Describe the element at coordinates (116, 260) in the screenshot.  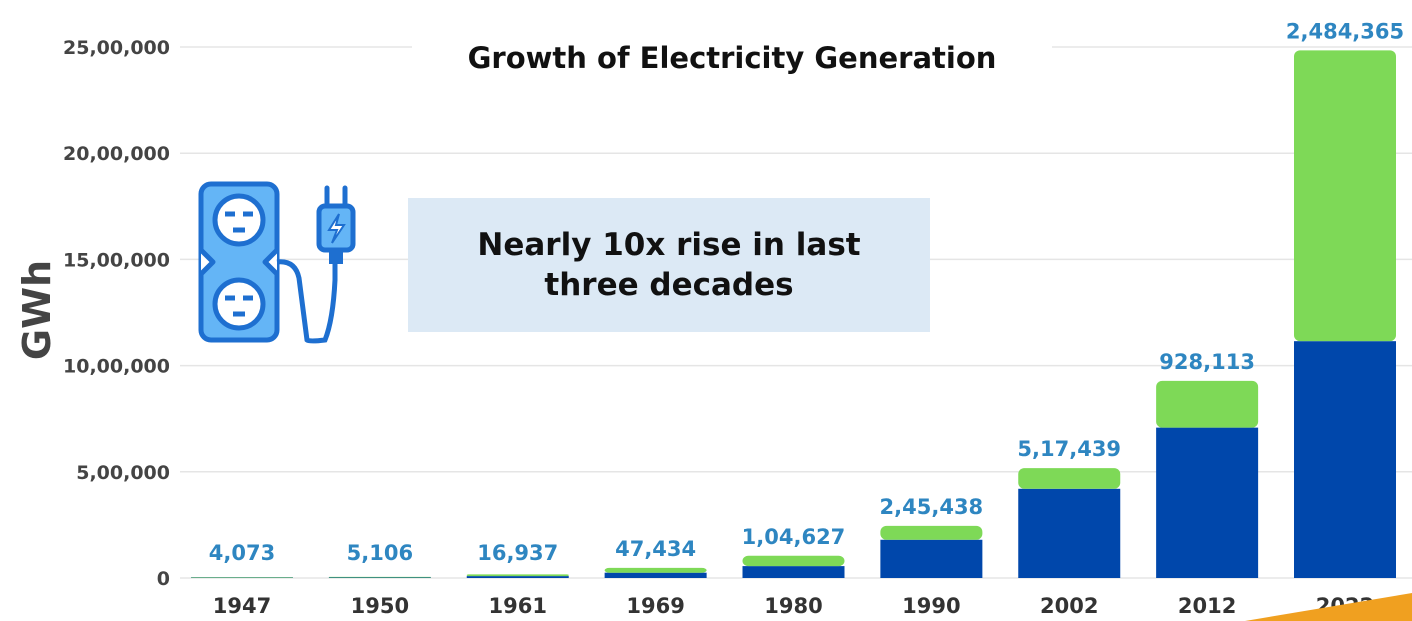
I see `y-tick-label: 15,00,000` at that location.